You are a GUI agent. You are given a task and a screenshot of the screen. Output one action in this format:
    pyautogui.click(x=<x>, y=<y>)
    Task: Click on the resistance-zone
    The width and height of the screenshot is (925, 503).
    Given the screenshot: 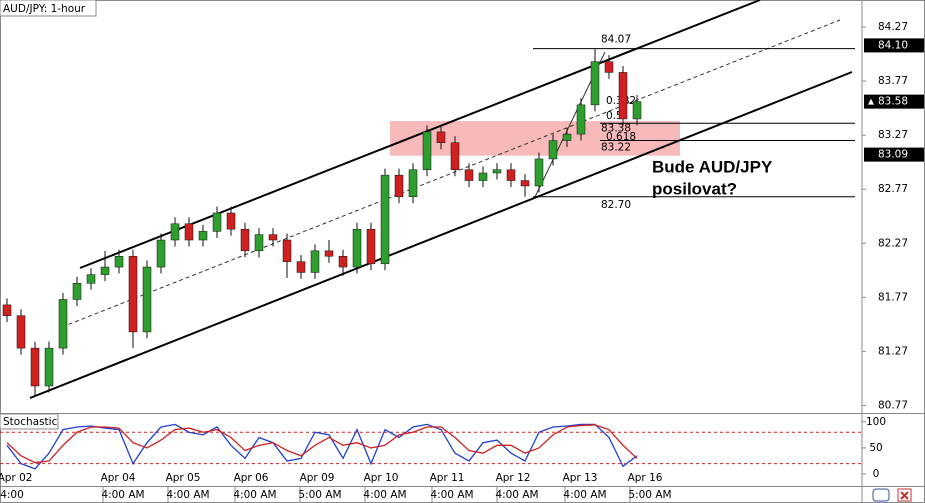 What is the action you would take?
    pyautogui.click(x=535, y=138)
    